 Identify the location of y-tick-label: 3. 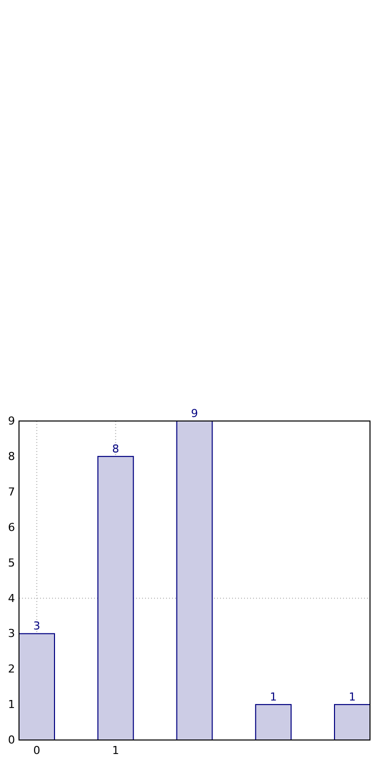
(11, 633).